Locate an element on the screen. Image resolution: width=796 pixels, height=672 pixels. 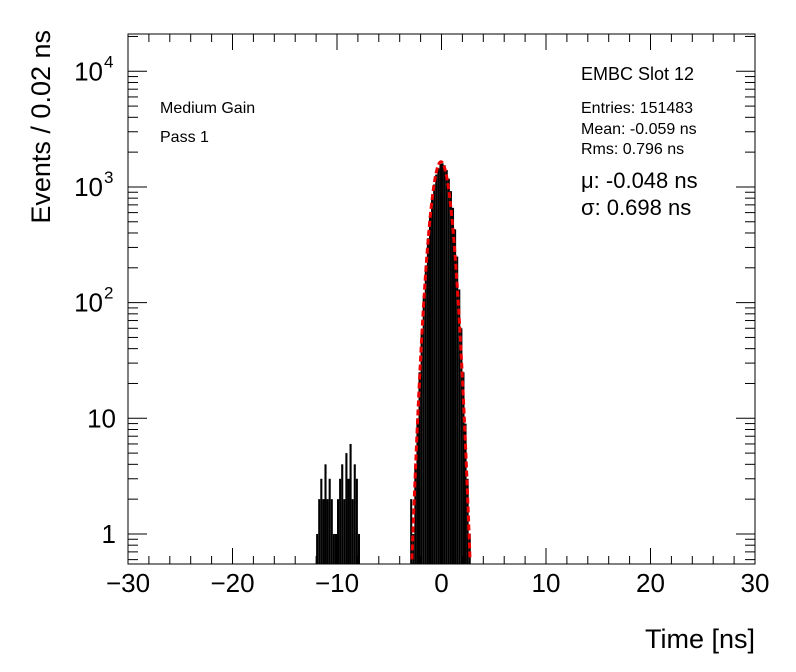
gain-label: Medium Gain is located at coordinates (207, 108).